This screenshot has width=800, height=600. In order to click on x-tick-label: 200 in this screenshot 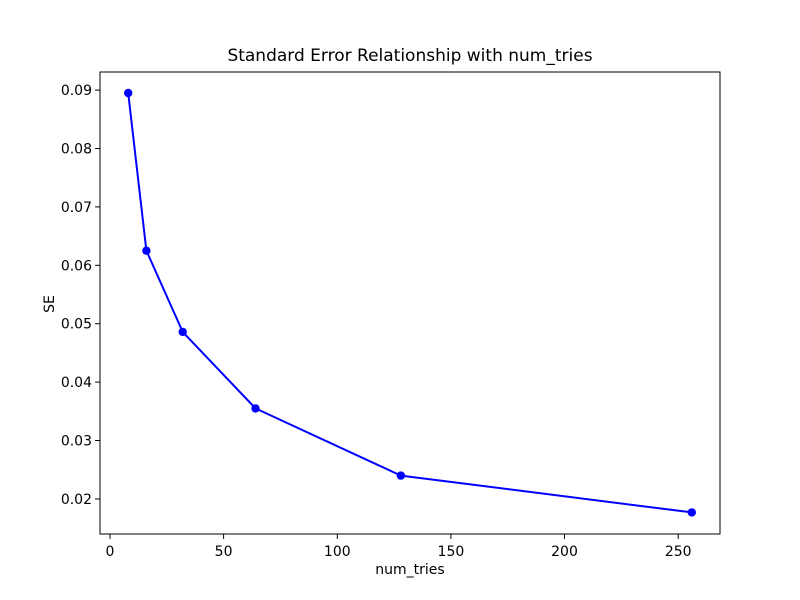, I will do `click(564, 552)`.